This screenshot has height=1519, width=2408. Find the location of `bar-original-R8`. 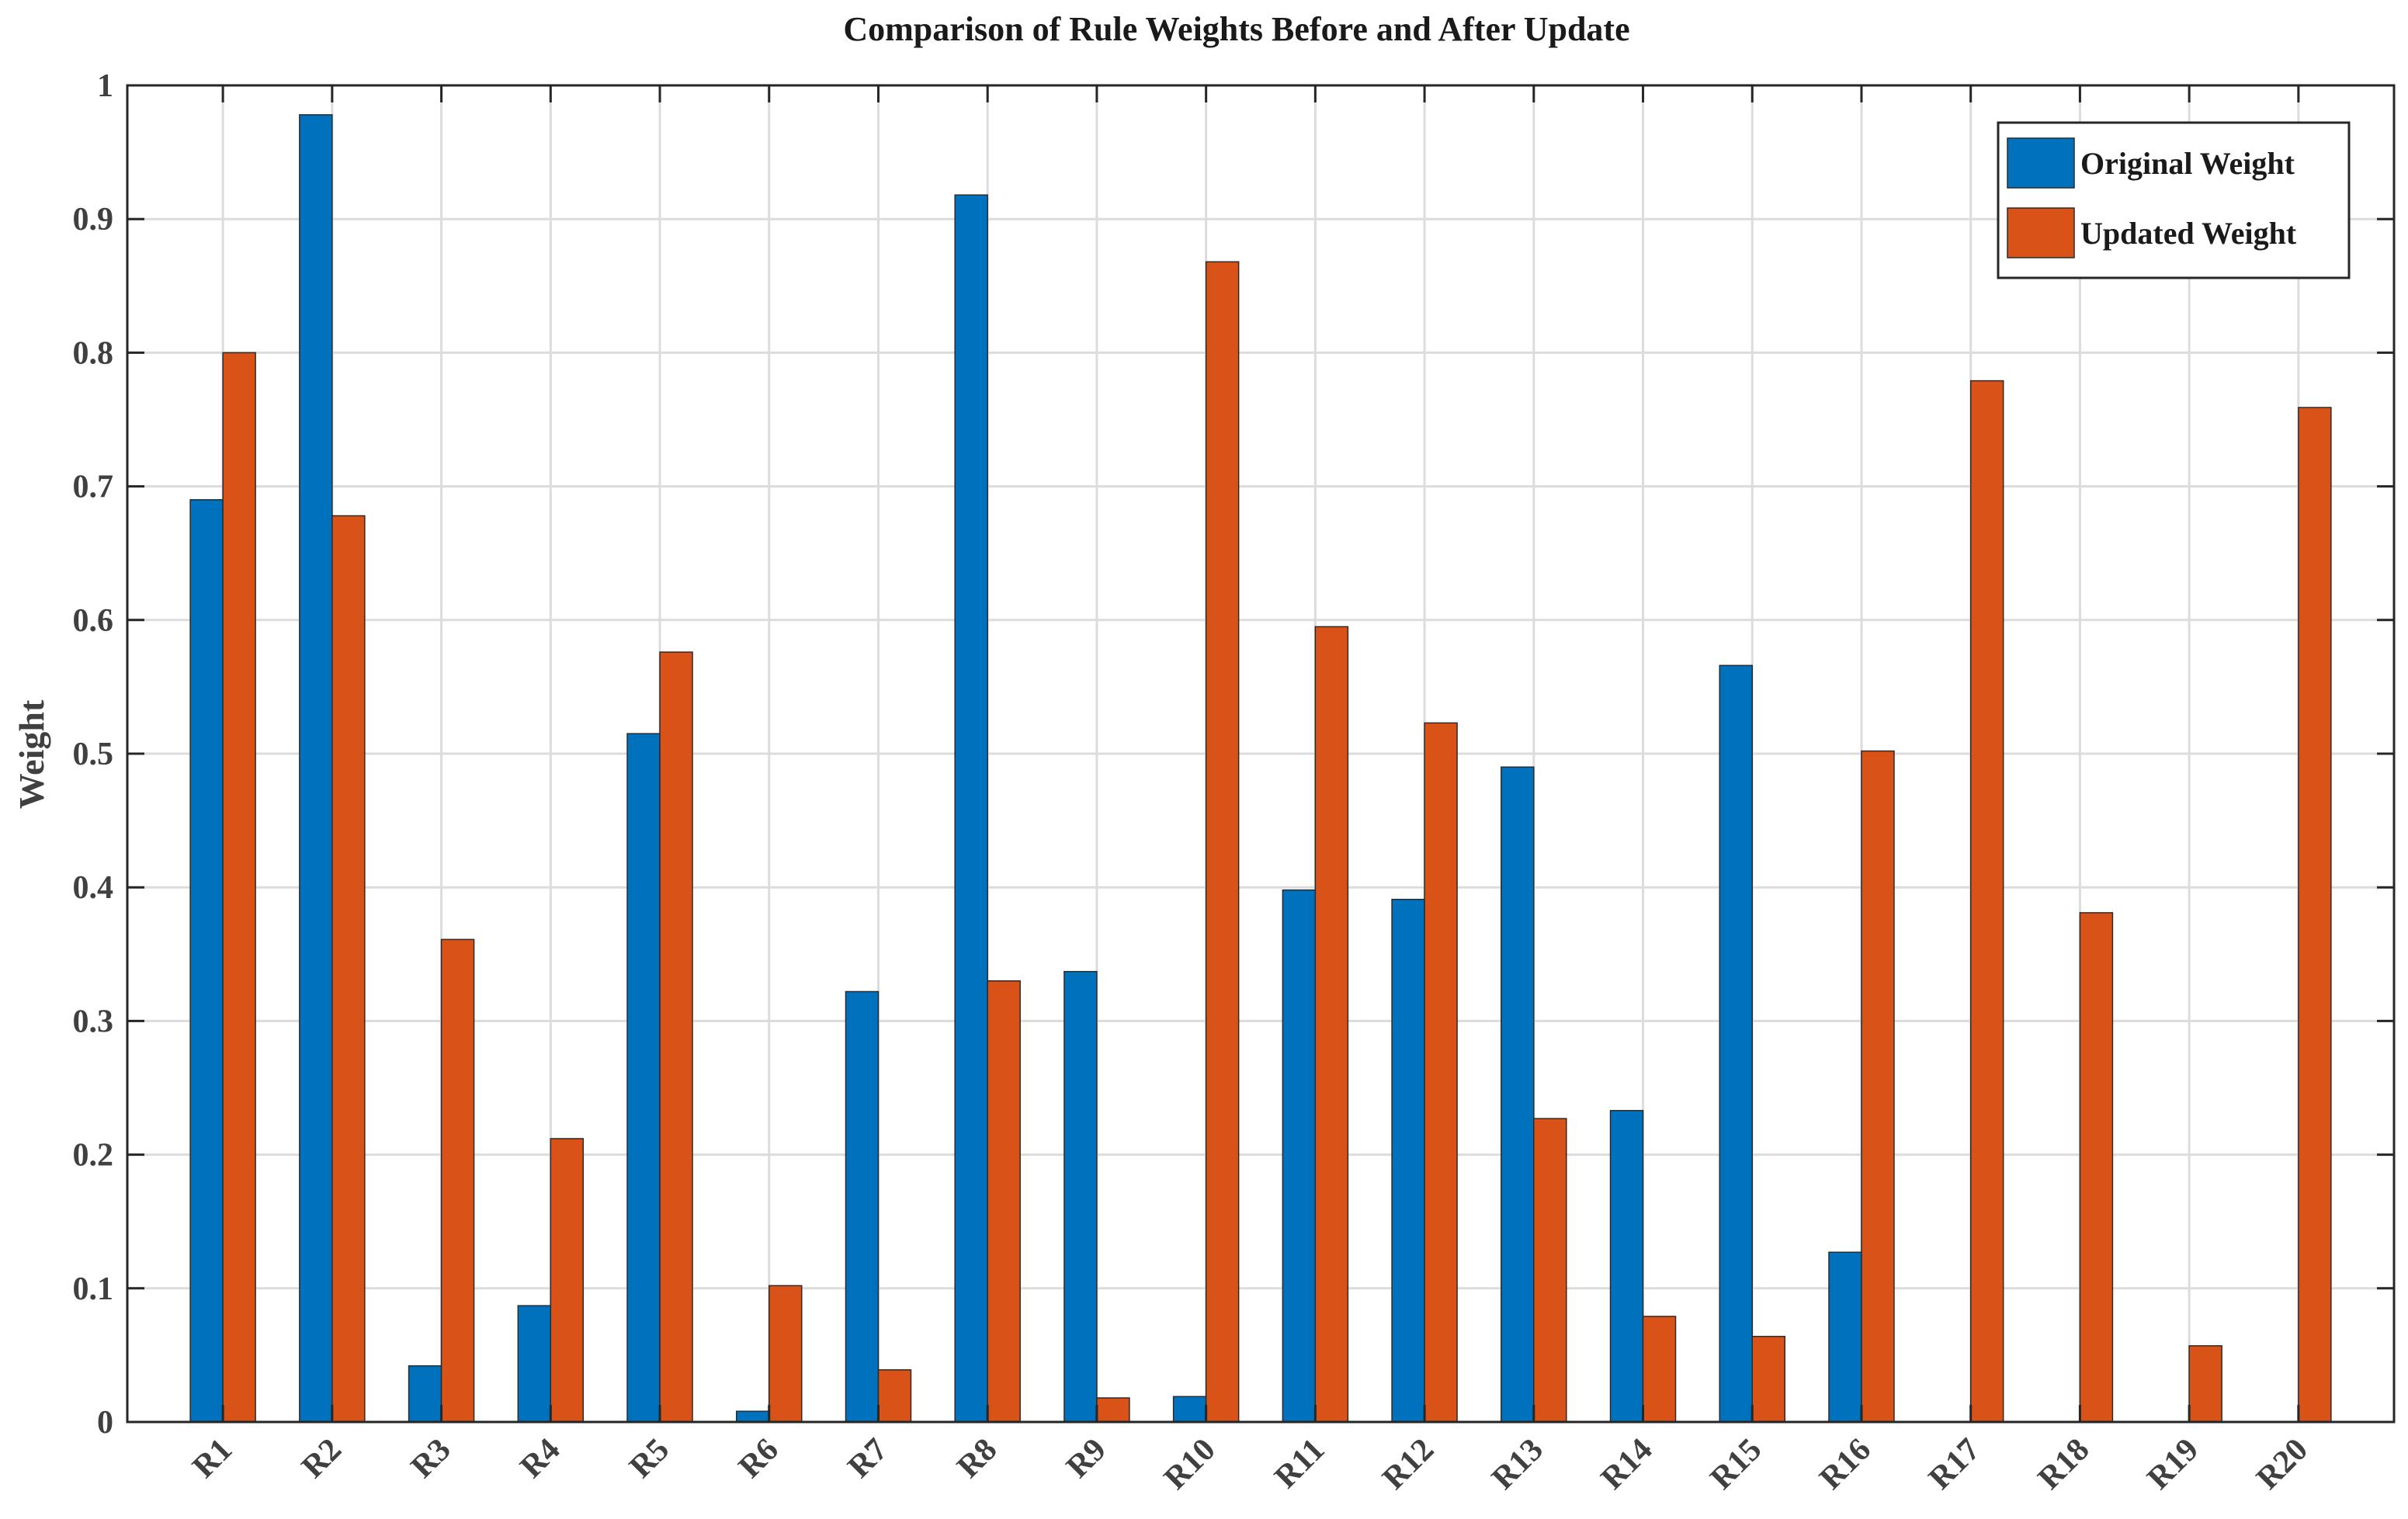

bar-original-R8 is located at coordinates (971, 808).